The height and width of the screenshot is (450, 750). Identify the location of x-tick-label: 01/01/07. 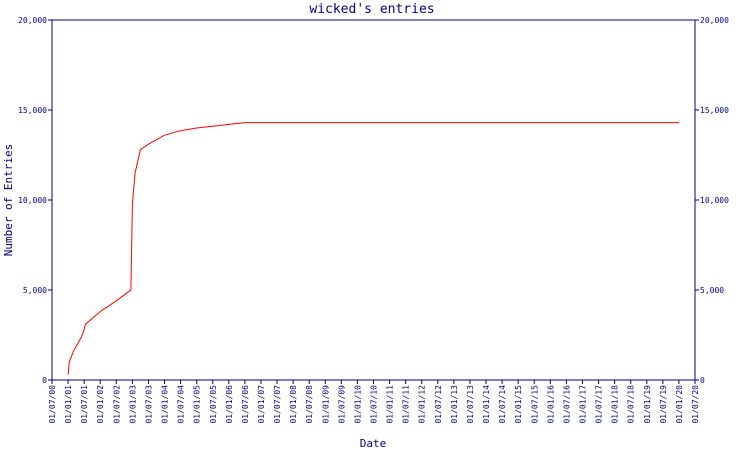
(261, 404).